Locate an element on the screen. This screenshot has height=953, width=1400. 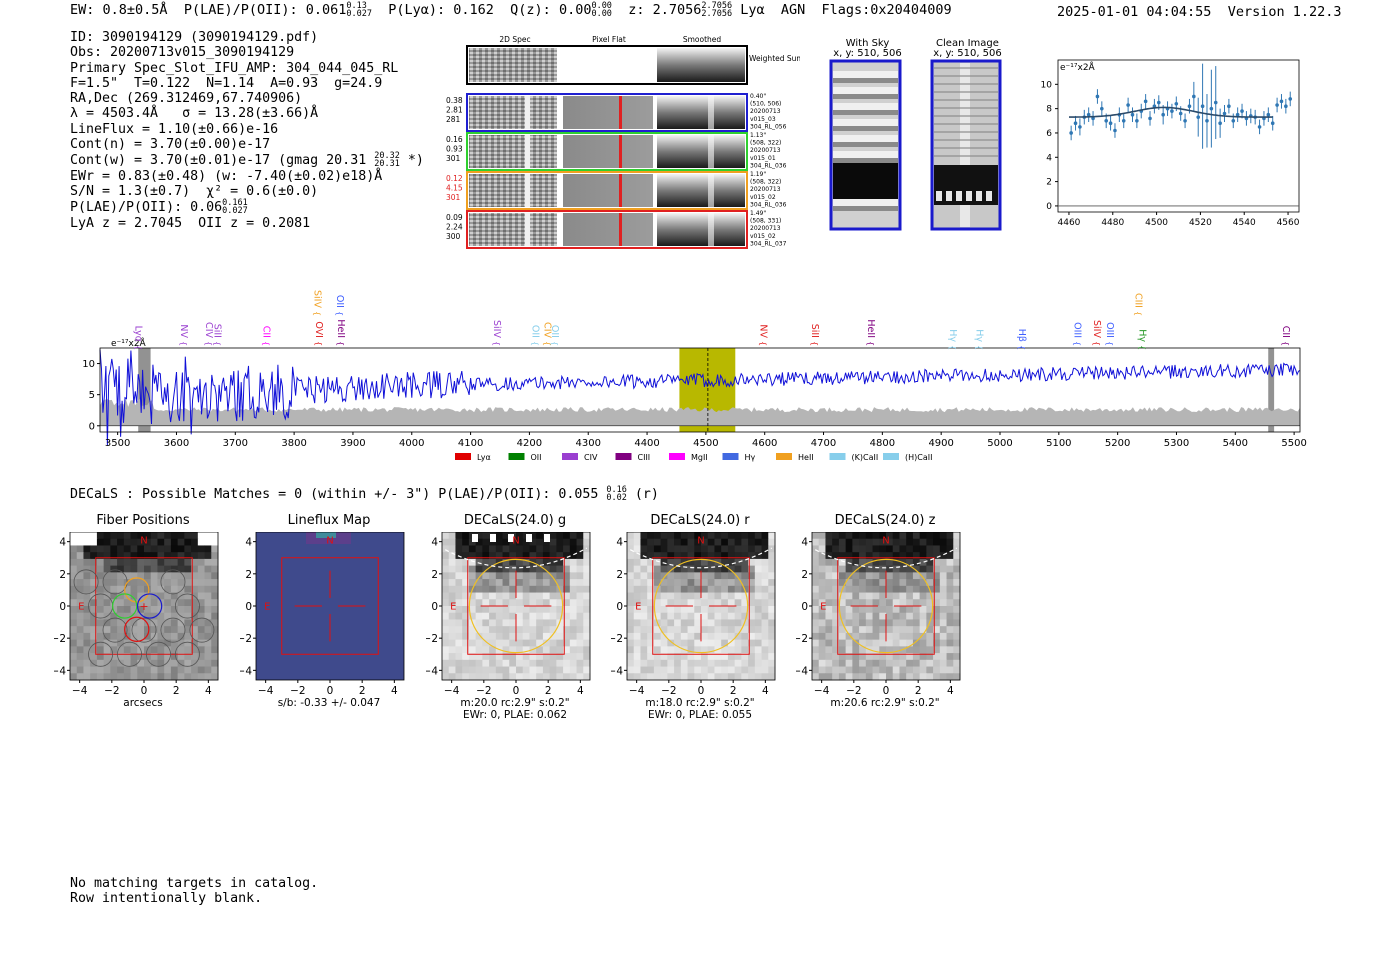
stamp-left-label: 0.09 2.24 300 is located at coordinates (454, 227).